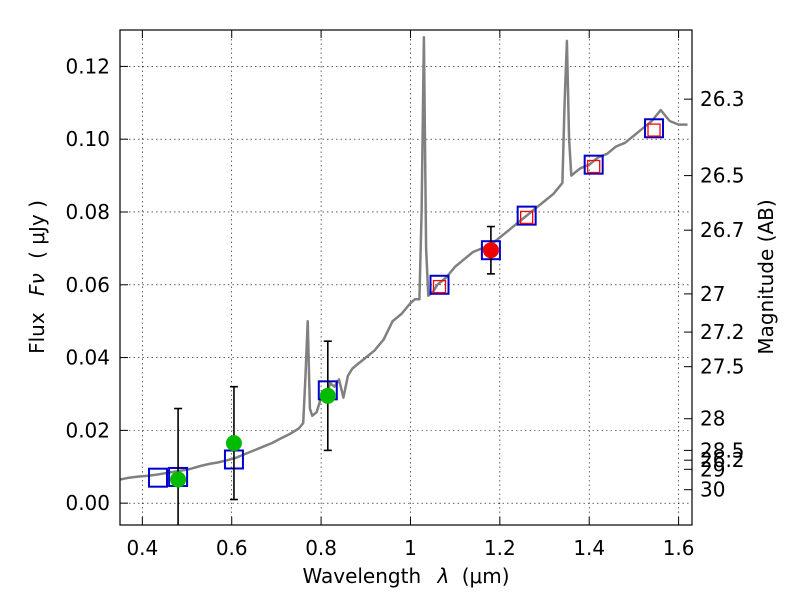  What do you see at coordinates (722, 99) in the screenshot?
I see `mag-tick-label: 26.3` at bounding box center [722, 99].